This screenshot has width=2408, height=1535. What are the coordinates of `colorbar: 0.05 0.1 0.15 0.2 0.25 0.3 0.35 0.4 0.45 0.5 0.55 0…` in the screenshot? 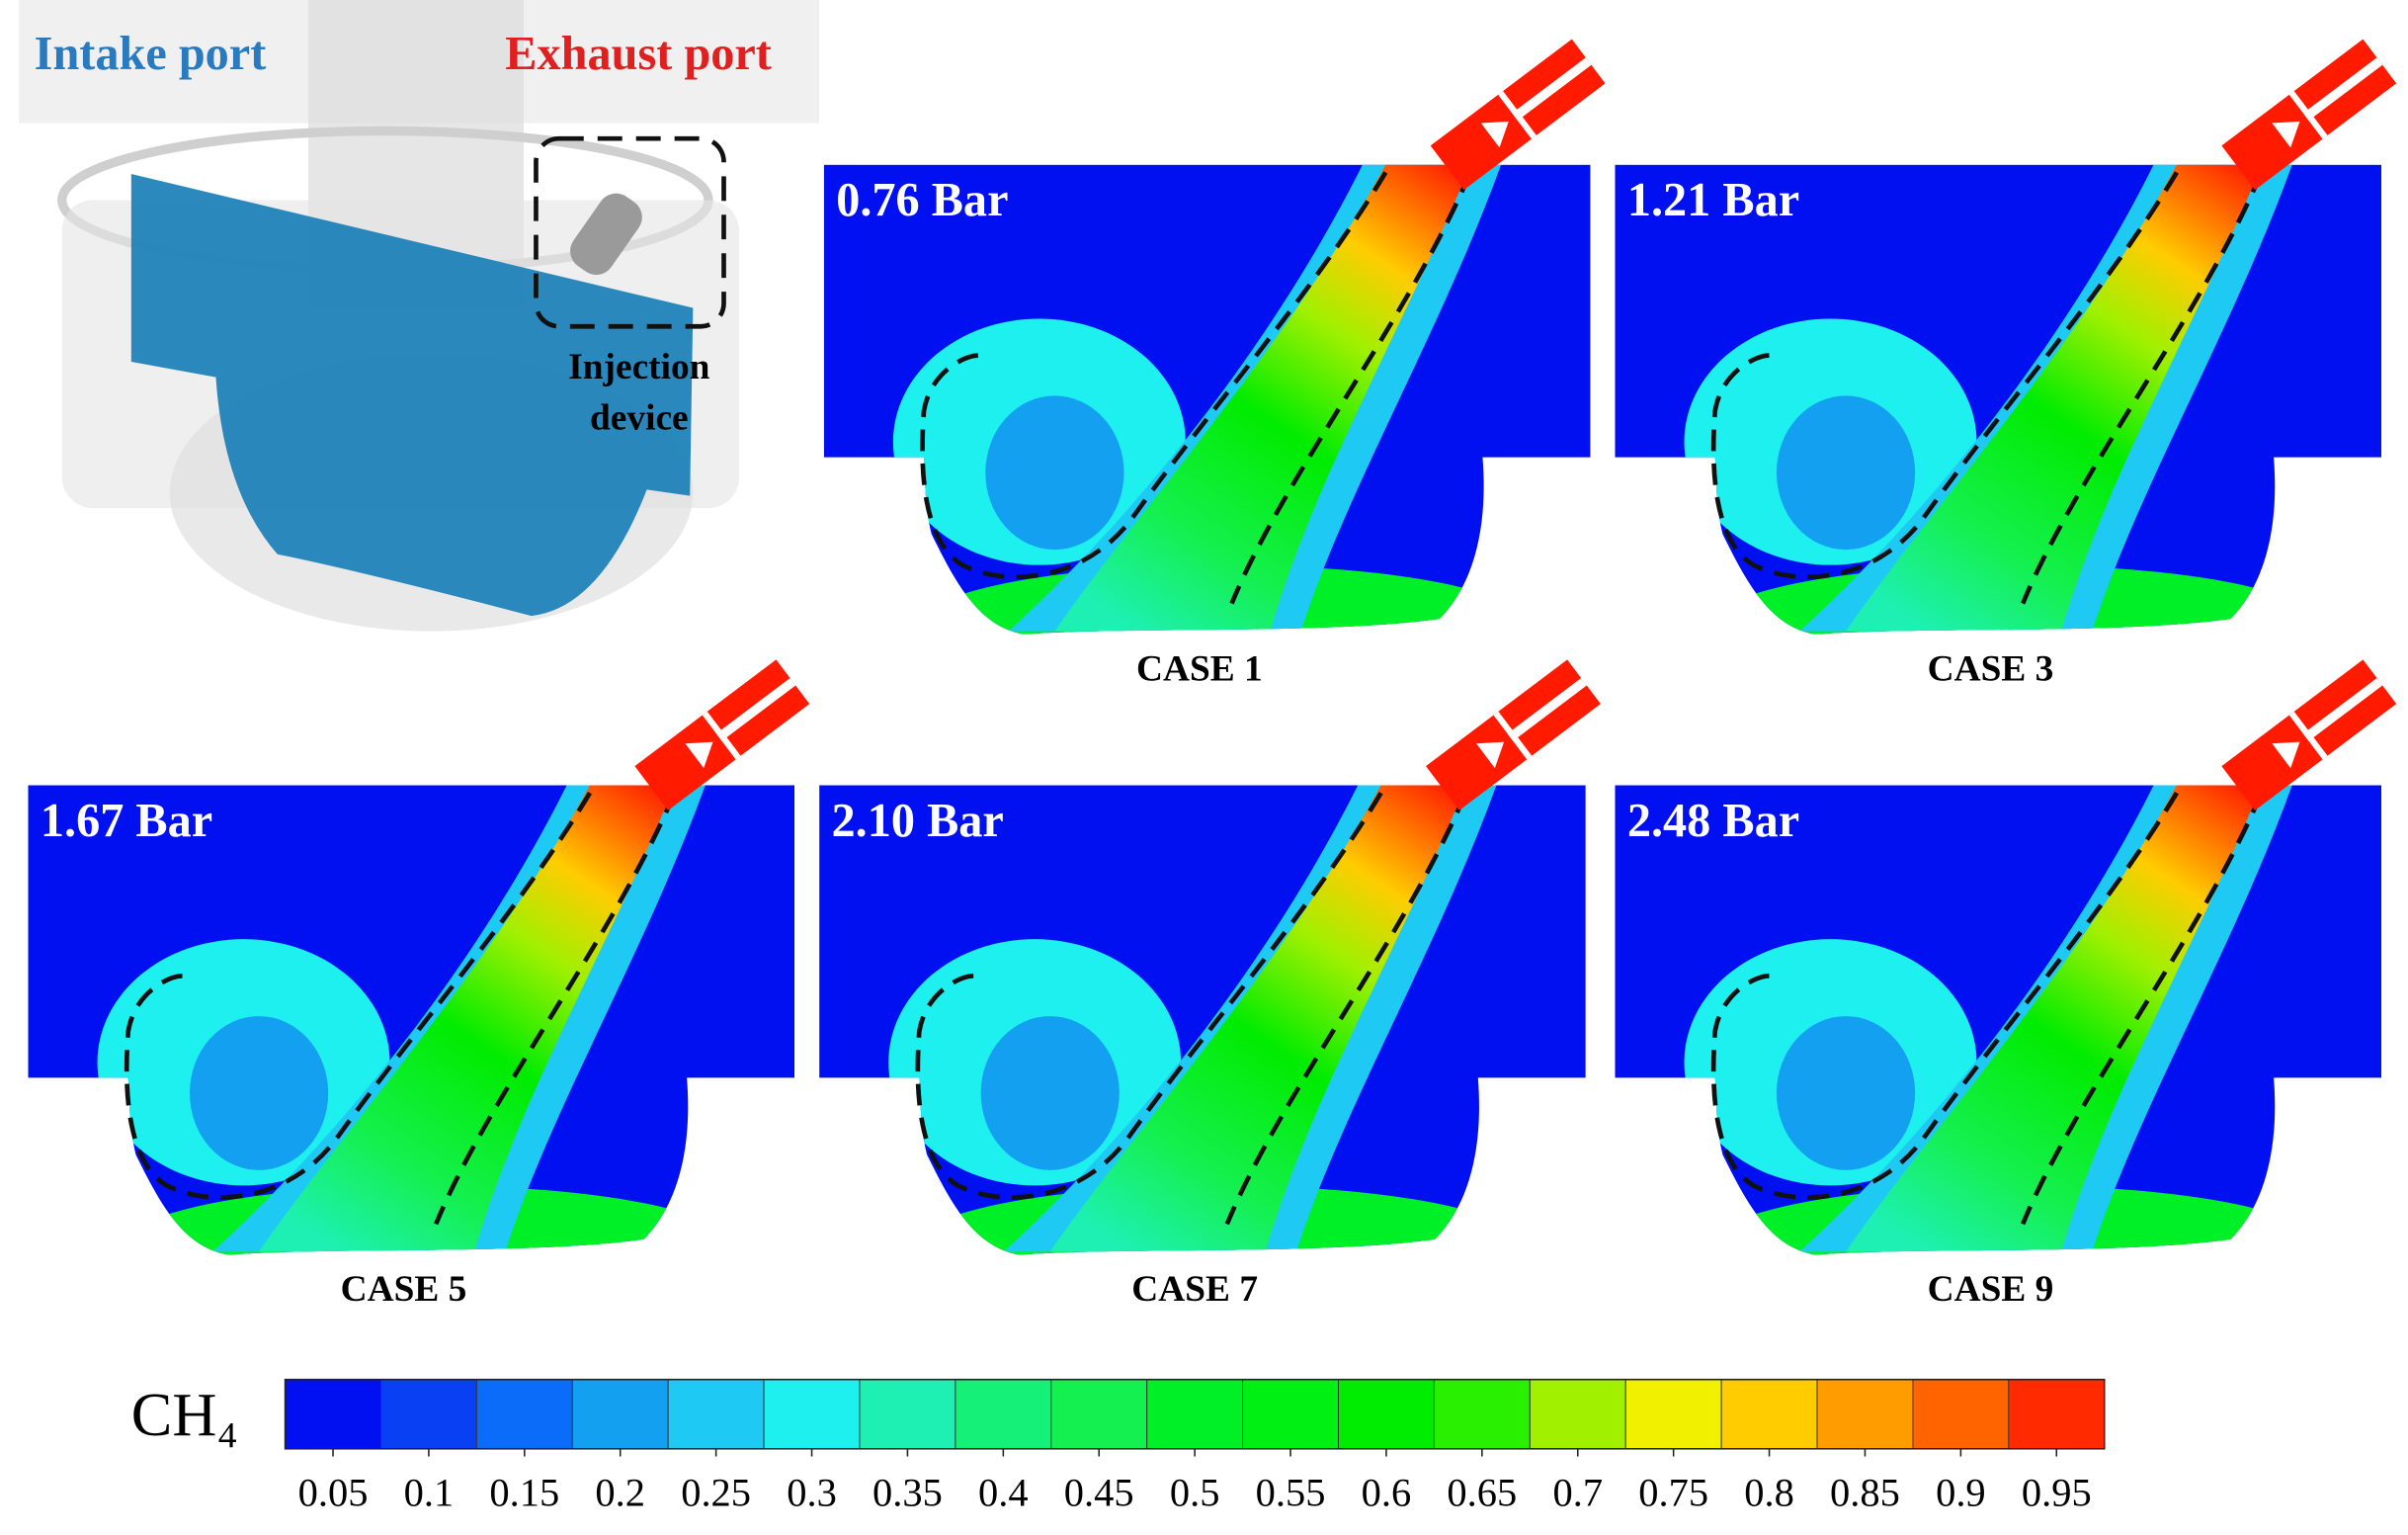 It's located at (1195, 1446).